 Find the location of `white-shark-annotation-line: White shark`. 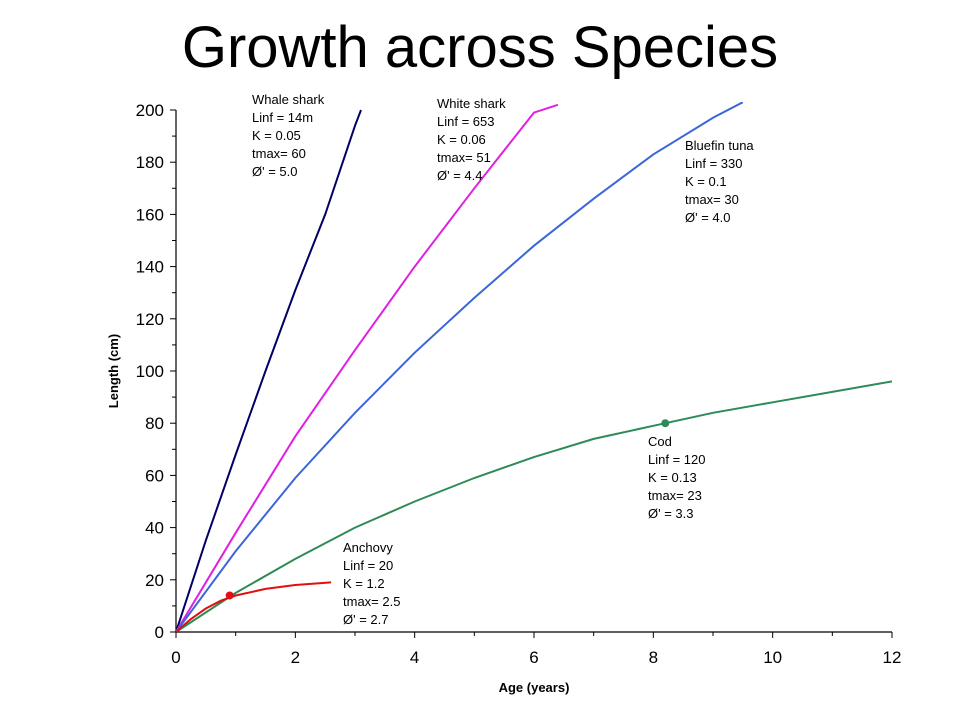

white-shark-annotation-line: White shark is located at coordinates (471, 103).